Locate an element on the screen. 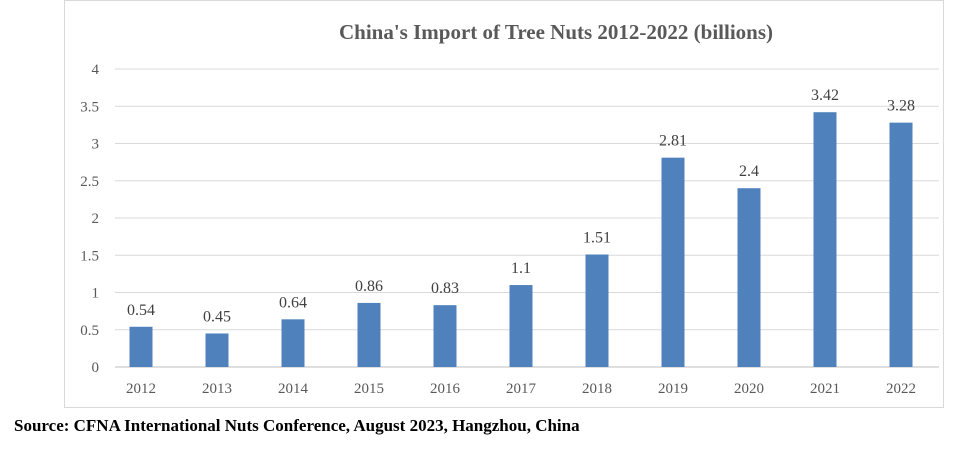  data-label: 2.4 is located at coordinates (749, 171).